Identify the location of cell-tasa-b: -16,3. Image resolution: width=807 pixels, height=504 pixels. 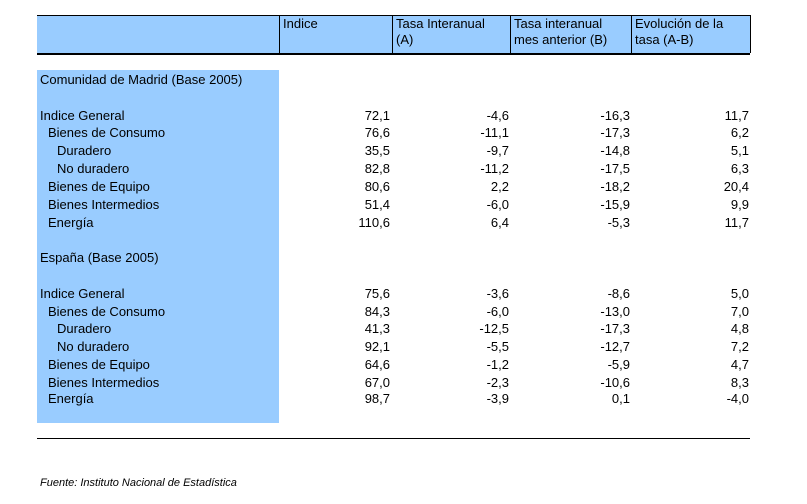
(615, 115).